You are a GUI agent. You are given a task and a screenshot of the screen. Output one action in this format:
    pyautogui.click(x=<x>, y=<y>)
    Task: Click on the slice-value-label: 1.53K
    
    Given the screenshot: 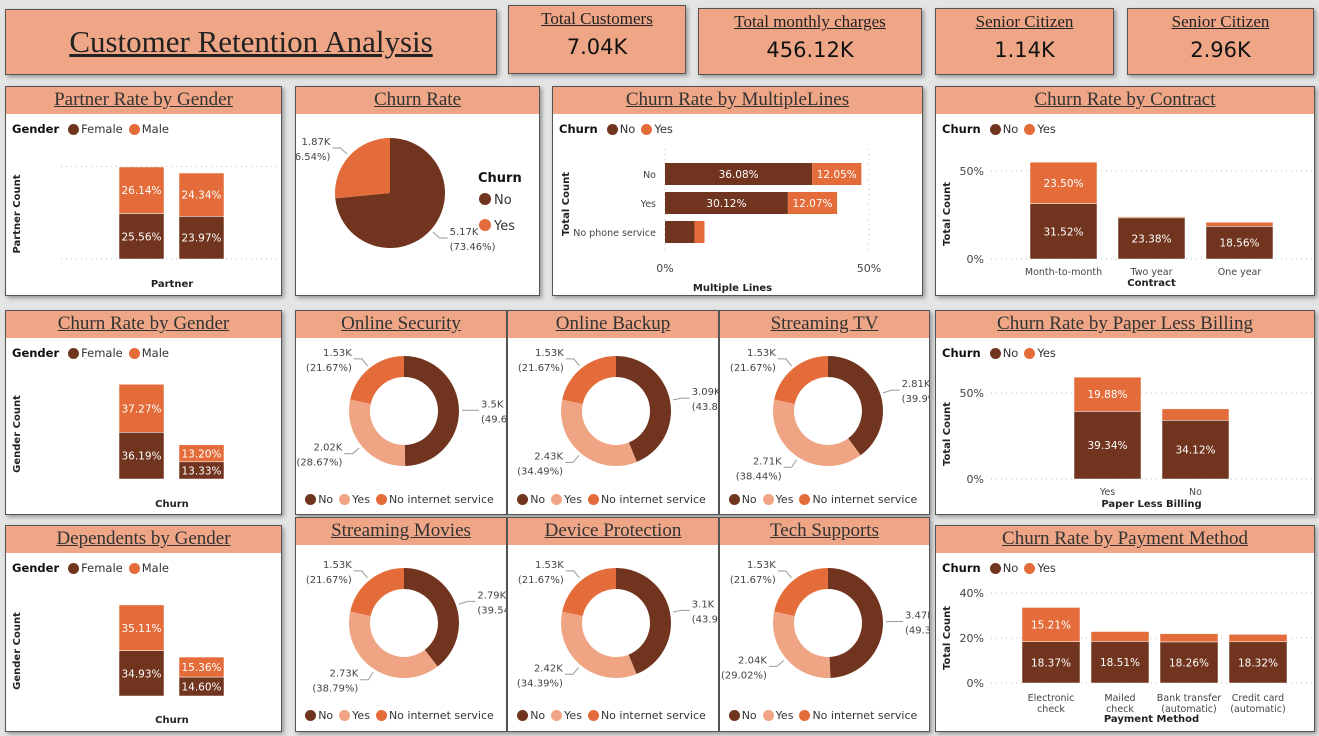 What is the action you would take?
    pyautogui.click(x=761, y=353)
    